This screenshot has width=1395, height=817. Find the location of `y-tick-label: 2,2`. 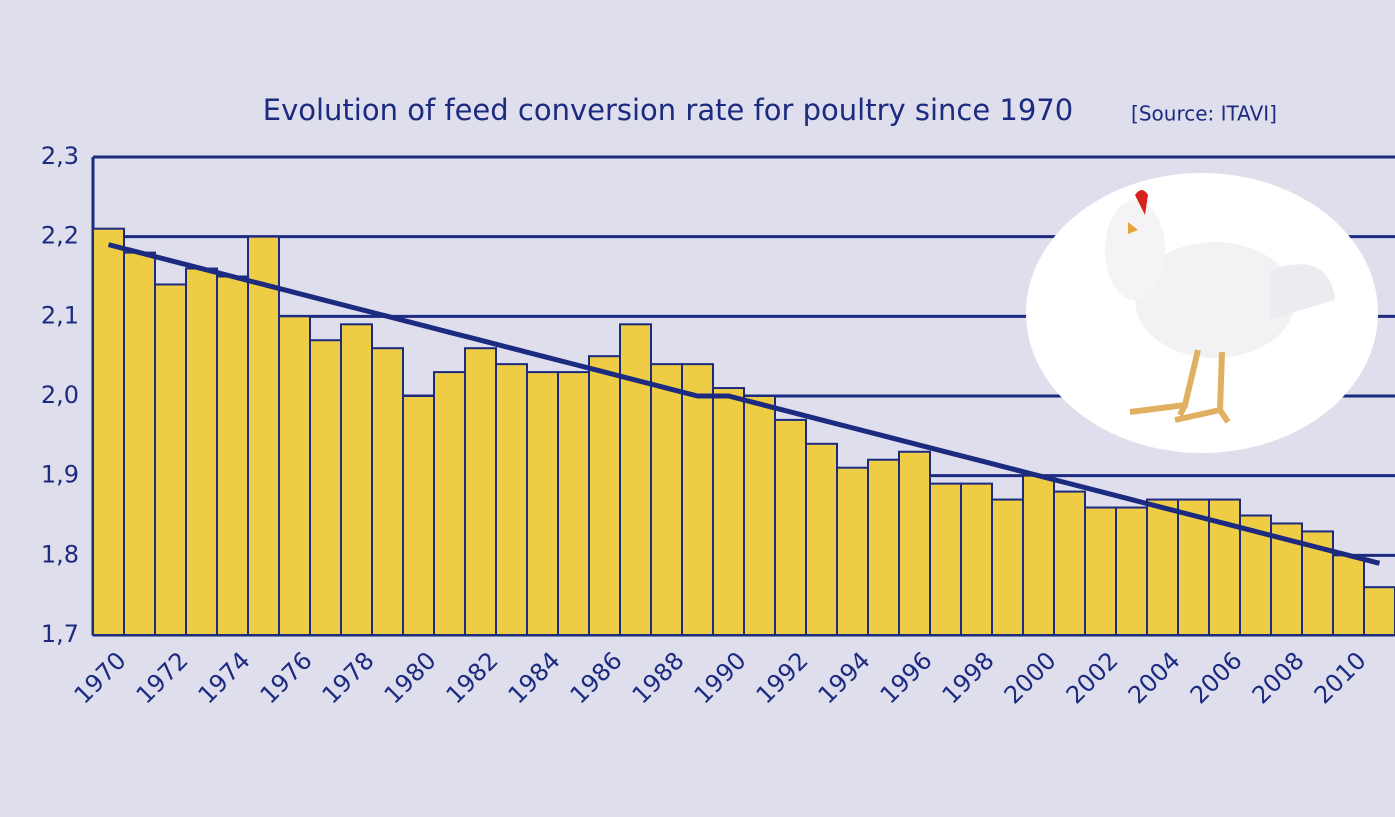

y-tick-label: 2,2 is located at coordinates (60, 236).